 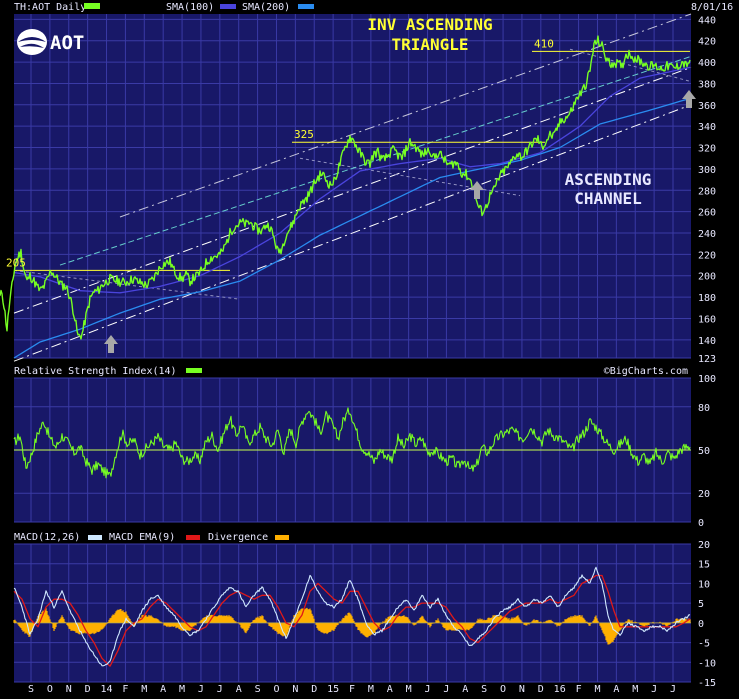 What do you see at coordinates (707, 42) in the screenshot?
I see `value-tick-label: 420` at bounding box center [707, 42].